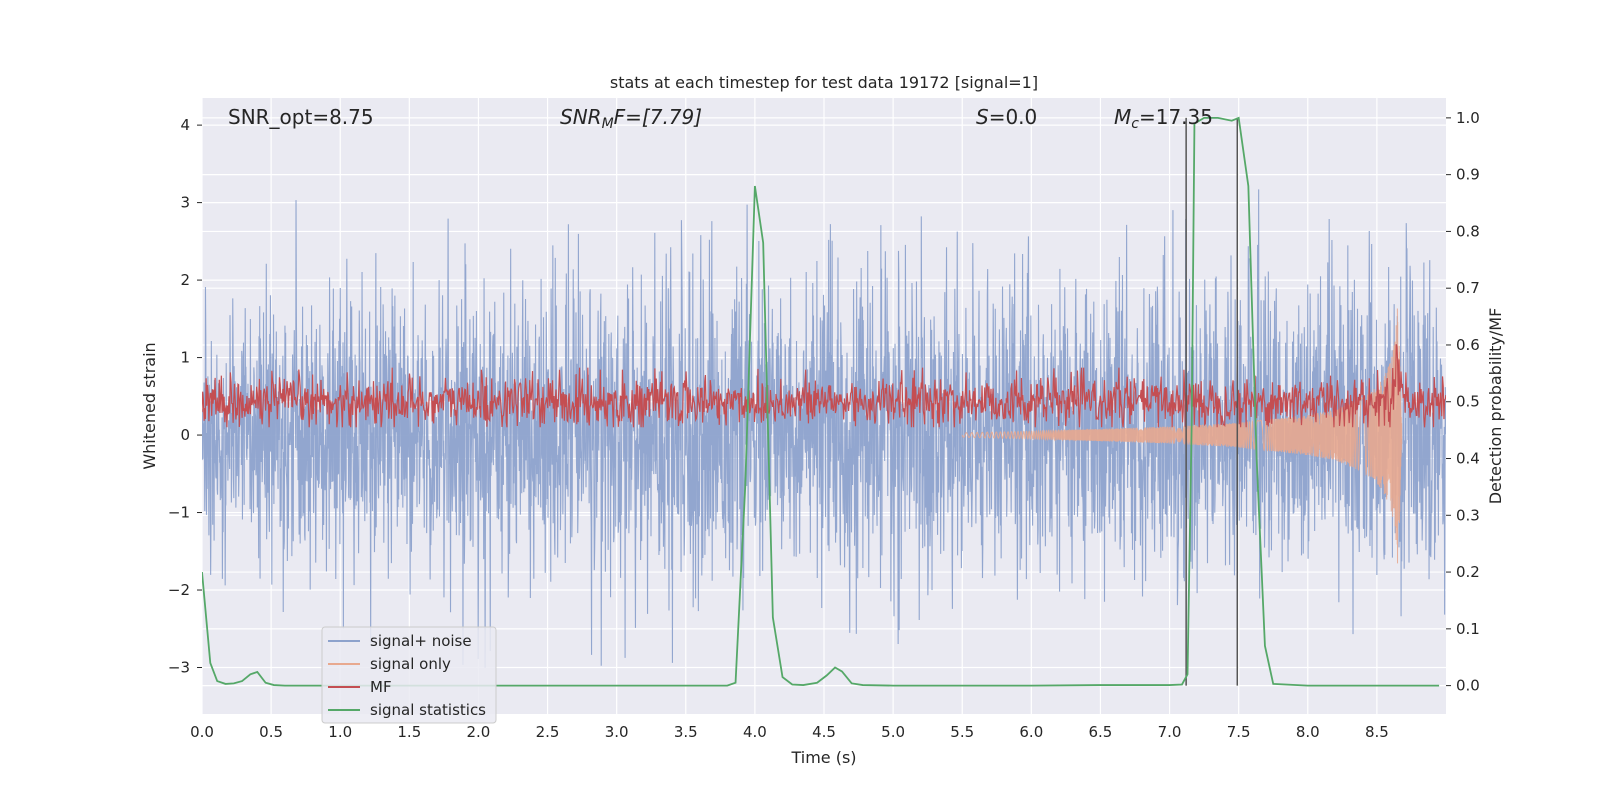 This screenshot has width=1600, height=800. What do you see at coordinates (410, 664) in the screenshot?
I see `legend-label-signal-only: signal only` at bounding box center [410, 664].